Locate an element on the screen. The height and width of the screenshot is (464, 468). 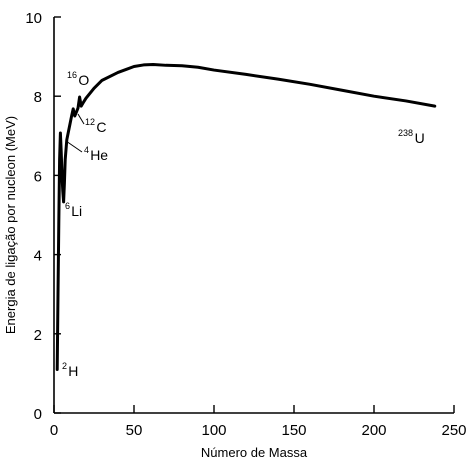
y-tick-label: 6 is located at coordinates (38, 176).